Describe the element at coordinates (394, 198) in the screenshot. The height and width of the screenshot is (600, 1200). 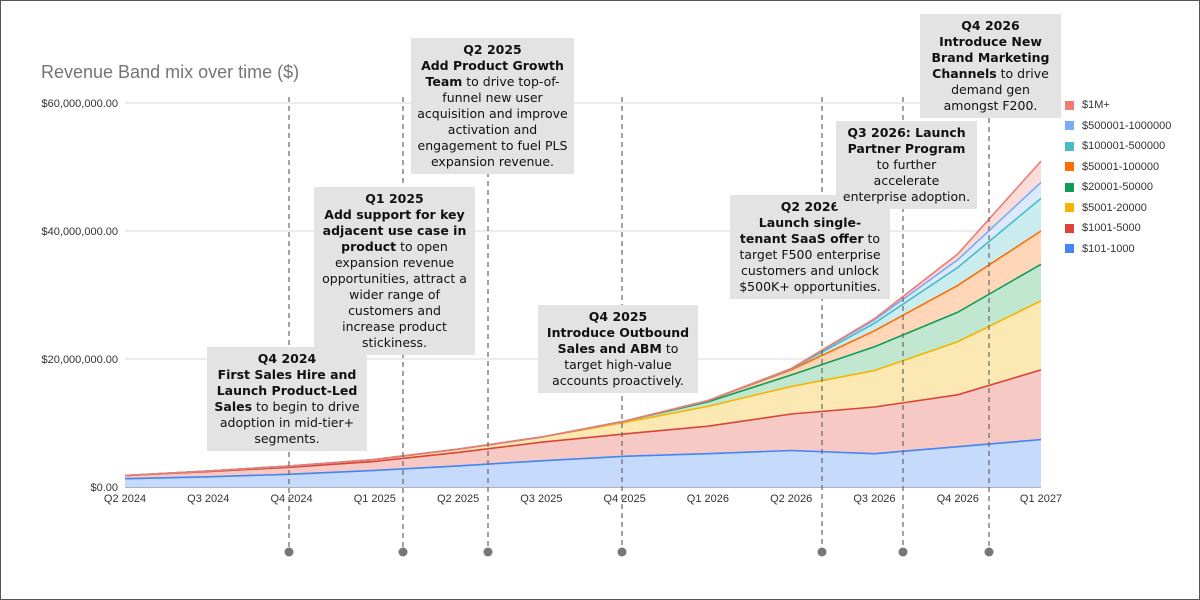
I see `annotation-heading: Q1 2025` at that location.